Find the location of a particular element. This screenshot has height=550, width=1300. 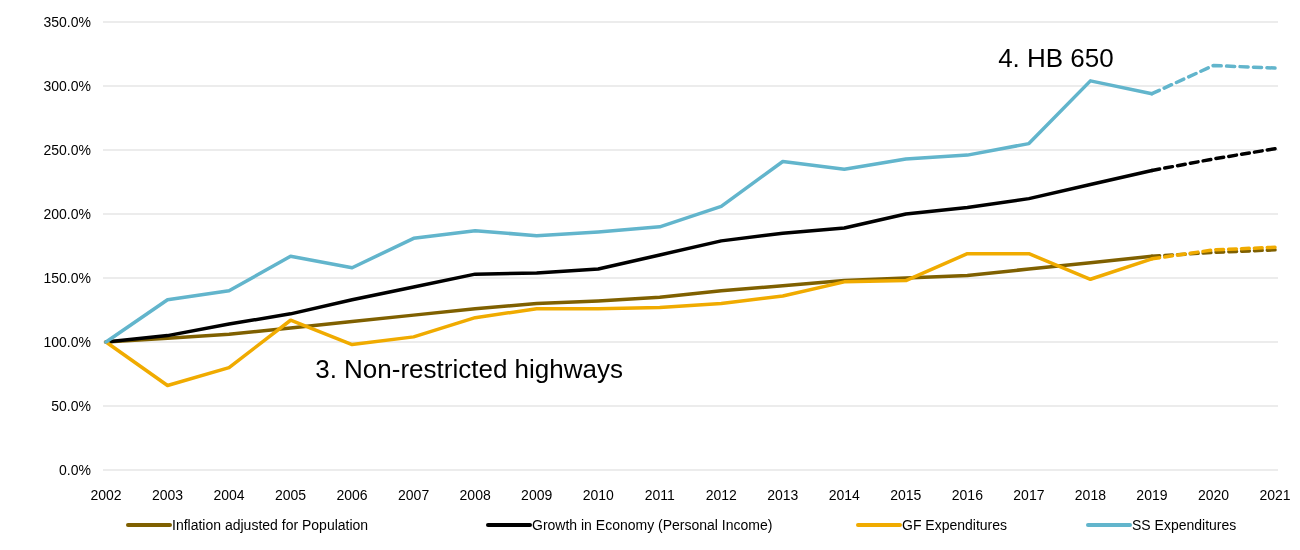

x-tick-label: 2005 is located at coordinates (291, 495).